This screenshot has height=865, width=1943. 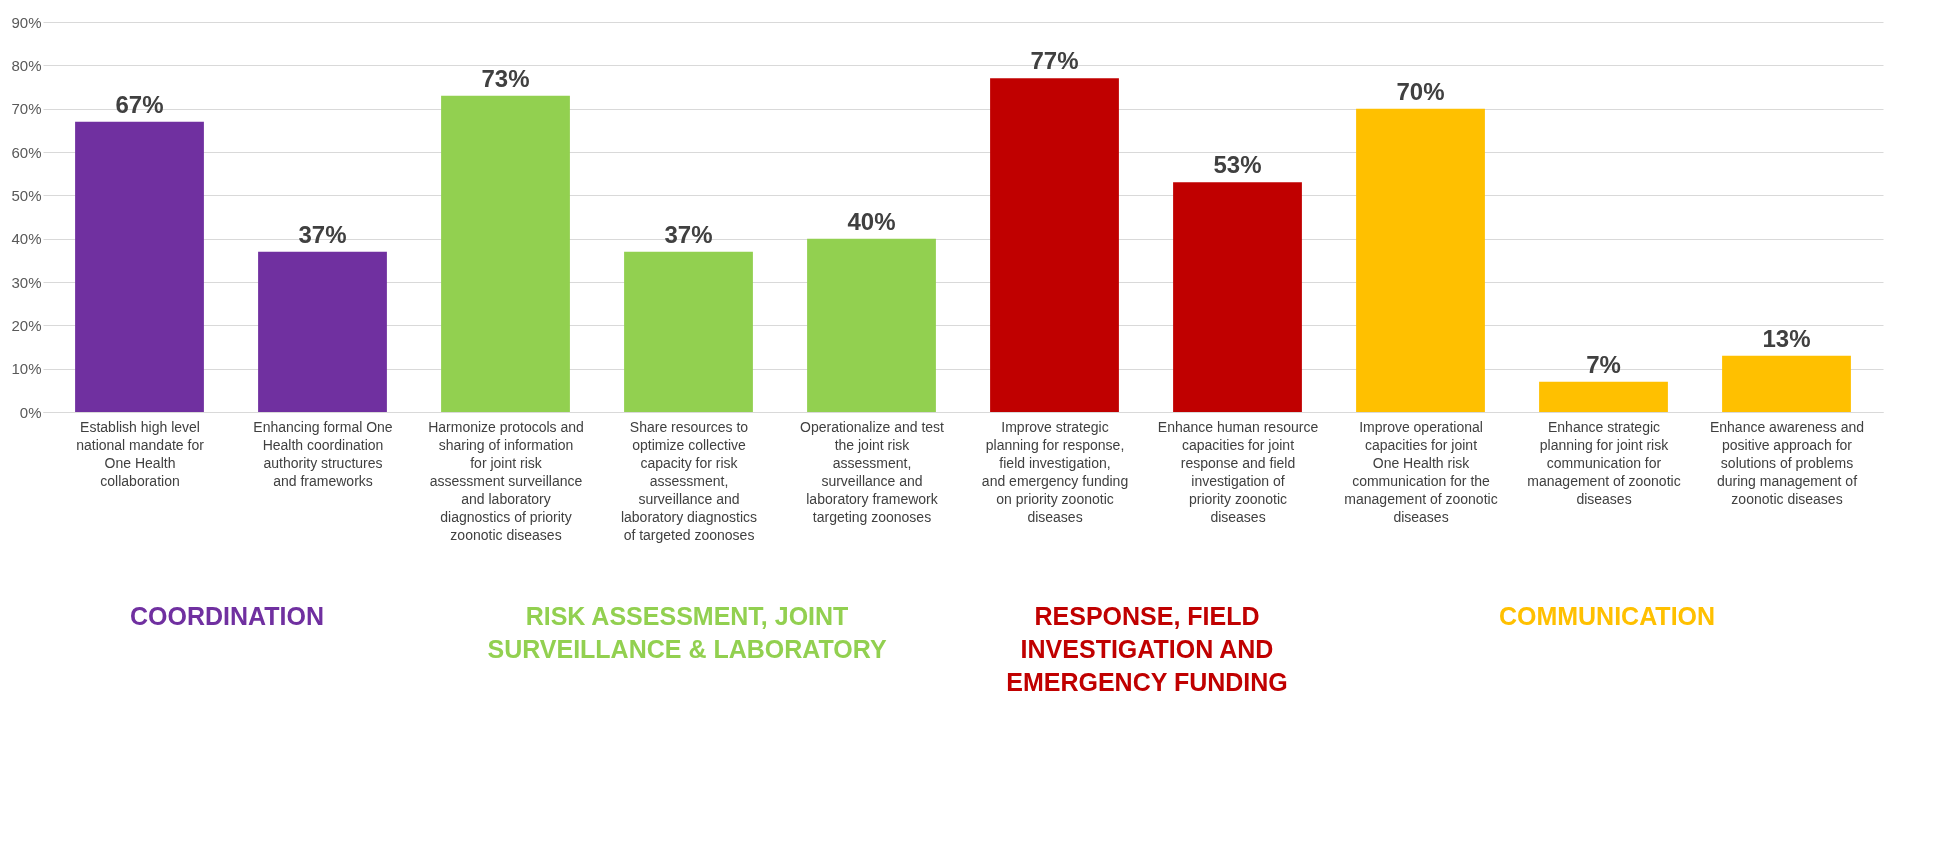 I want to click on data-label: 40%, so click(x=871, y=221).